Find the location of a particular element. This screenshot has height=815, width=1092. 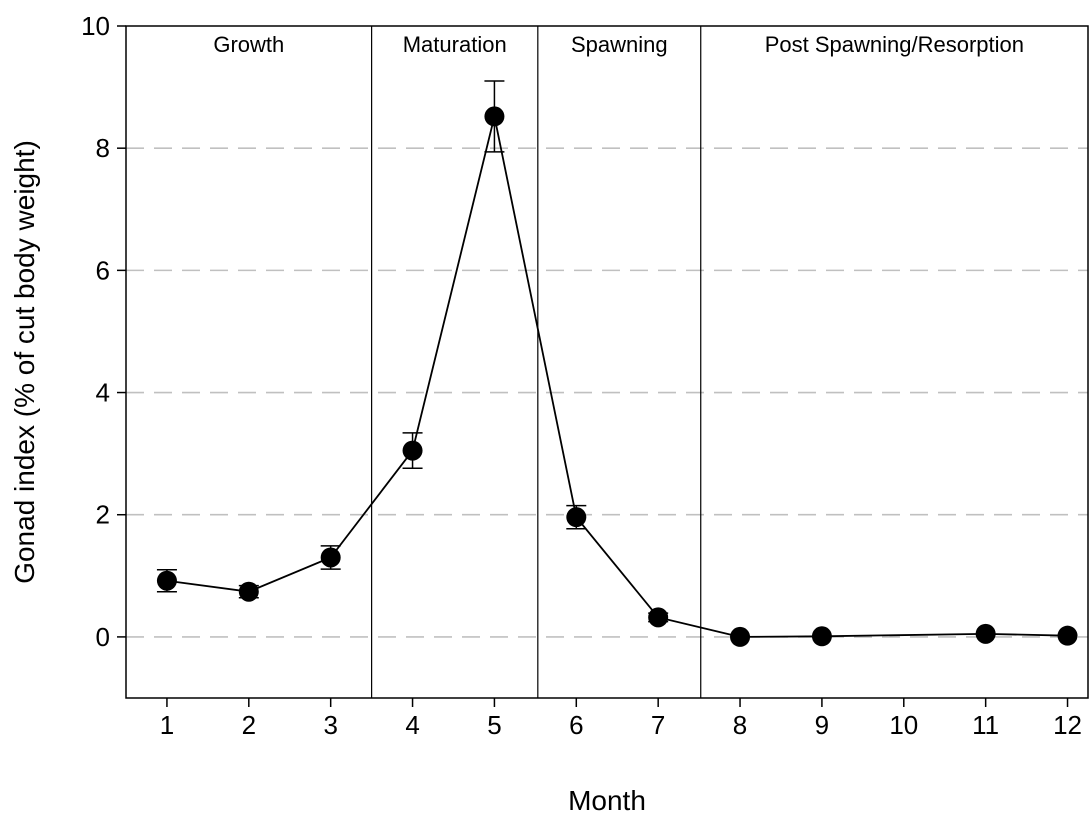

x-tick-label: 5 is located at coordinates (494, 725).